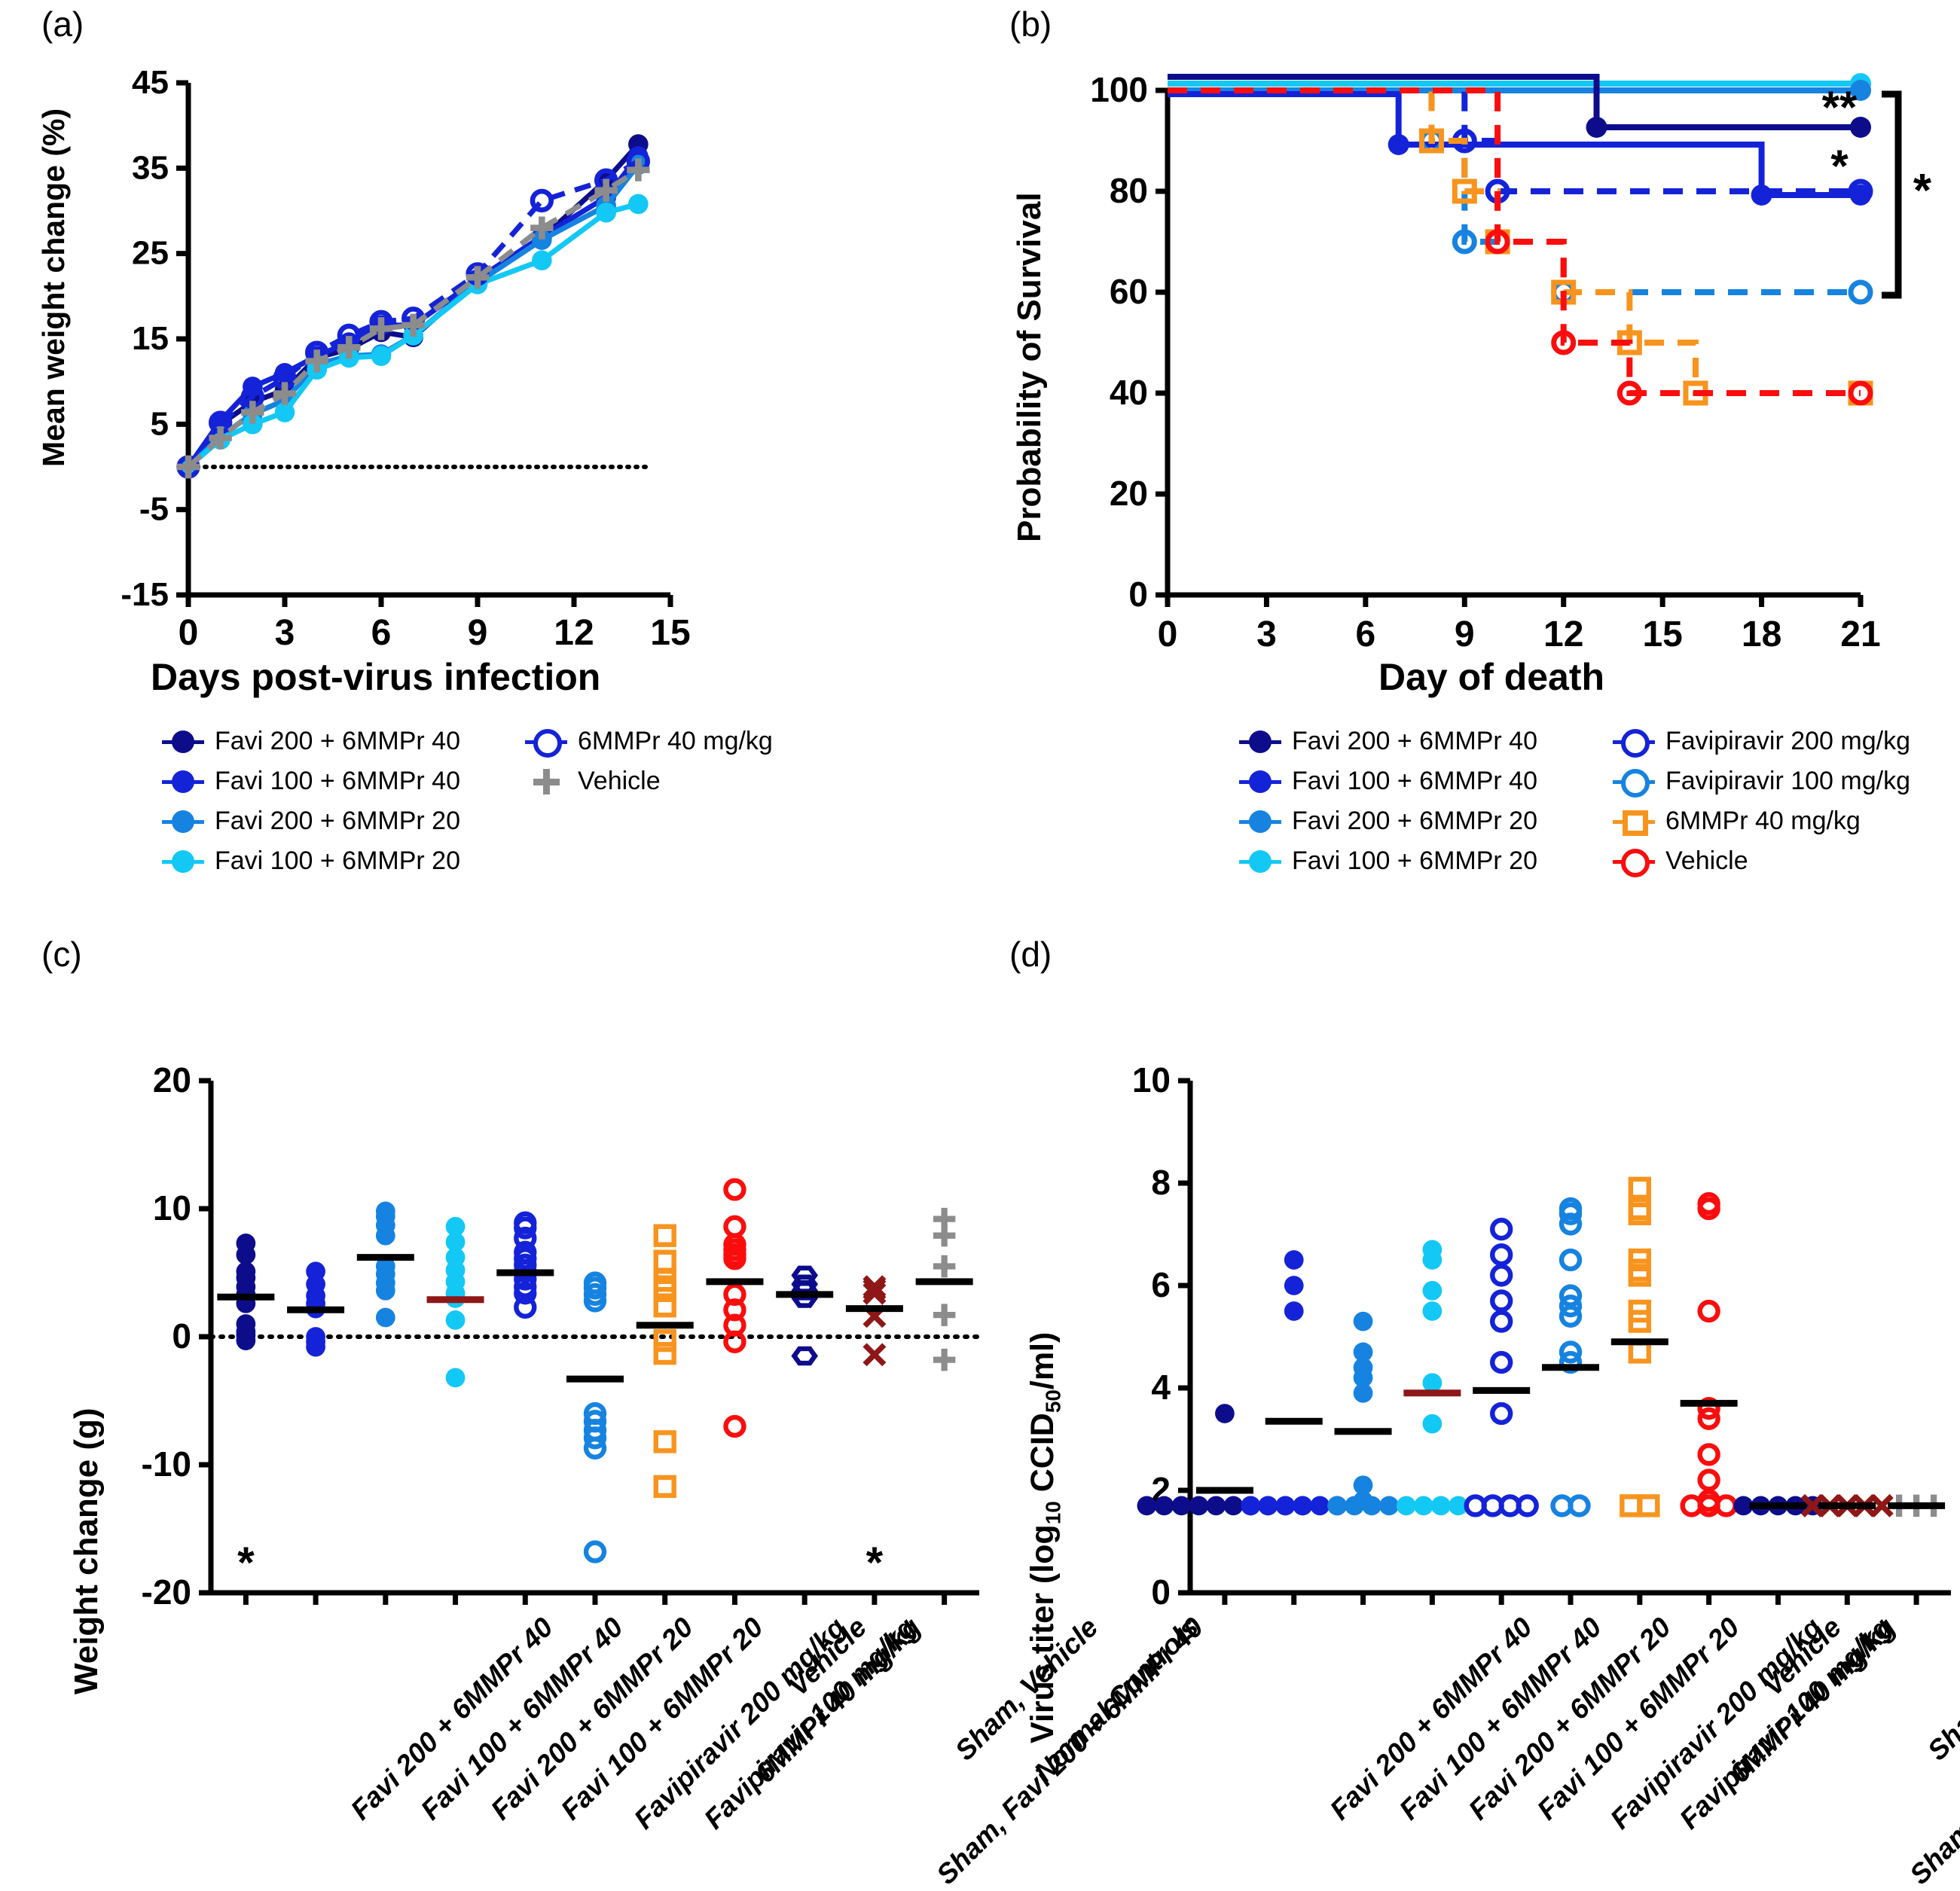 Image resolution: width=1960 pixels, height=1891 pixels. I want to click on panel-d-y-tick-label: 0, so click(1161, 1592).